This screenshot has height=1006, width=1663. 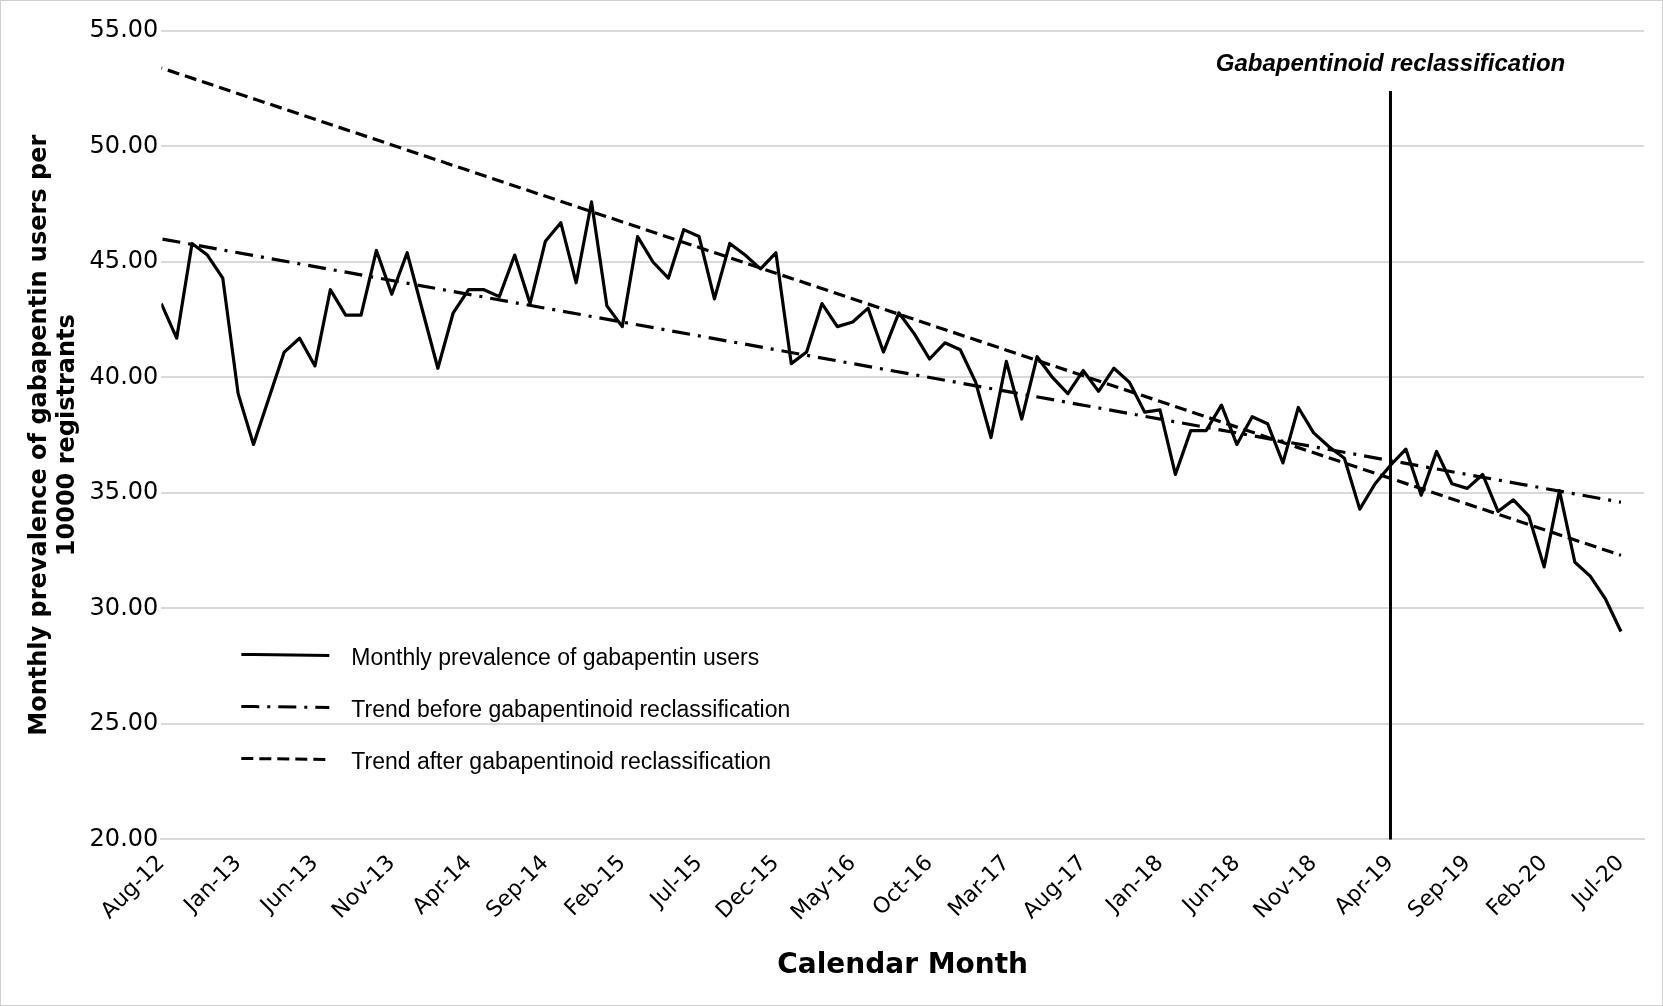 I want to click on y-tick-label: 50.00, so click(x=124, y=144).